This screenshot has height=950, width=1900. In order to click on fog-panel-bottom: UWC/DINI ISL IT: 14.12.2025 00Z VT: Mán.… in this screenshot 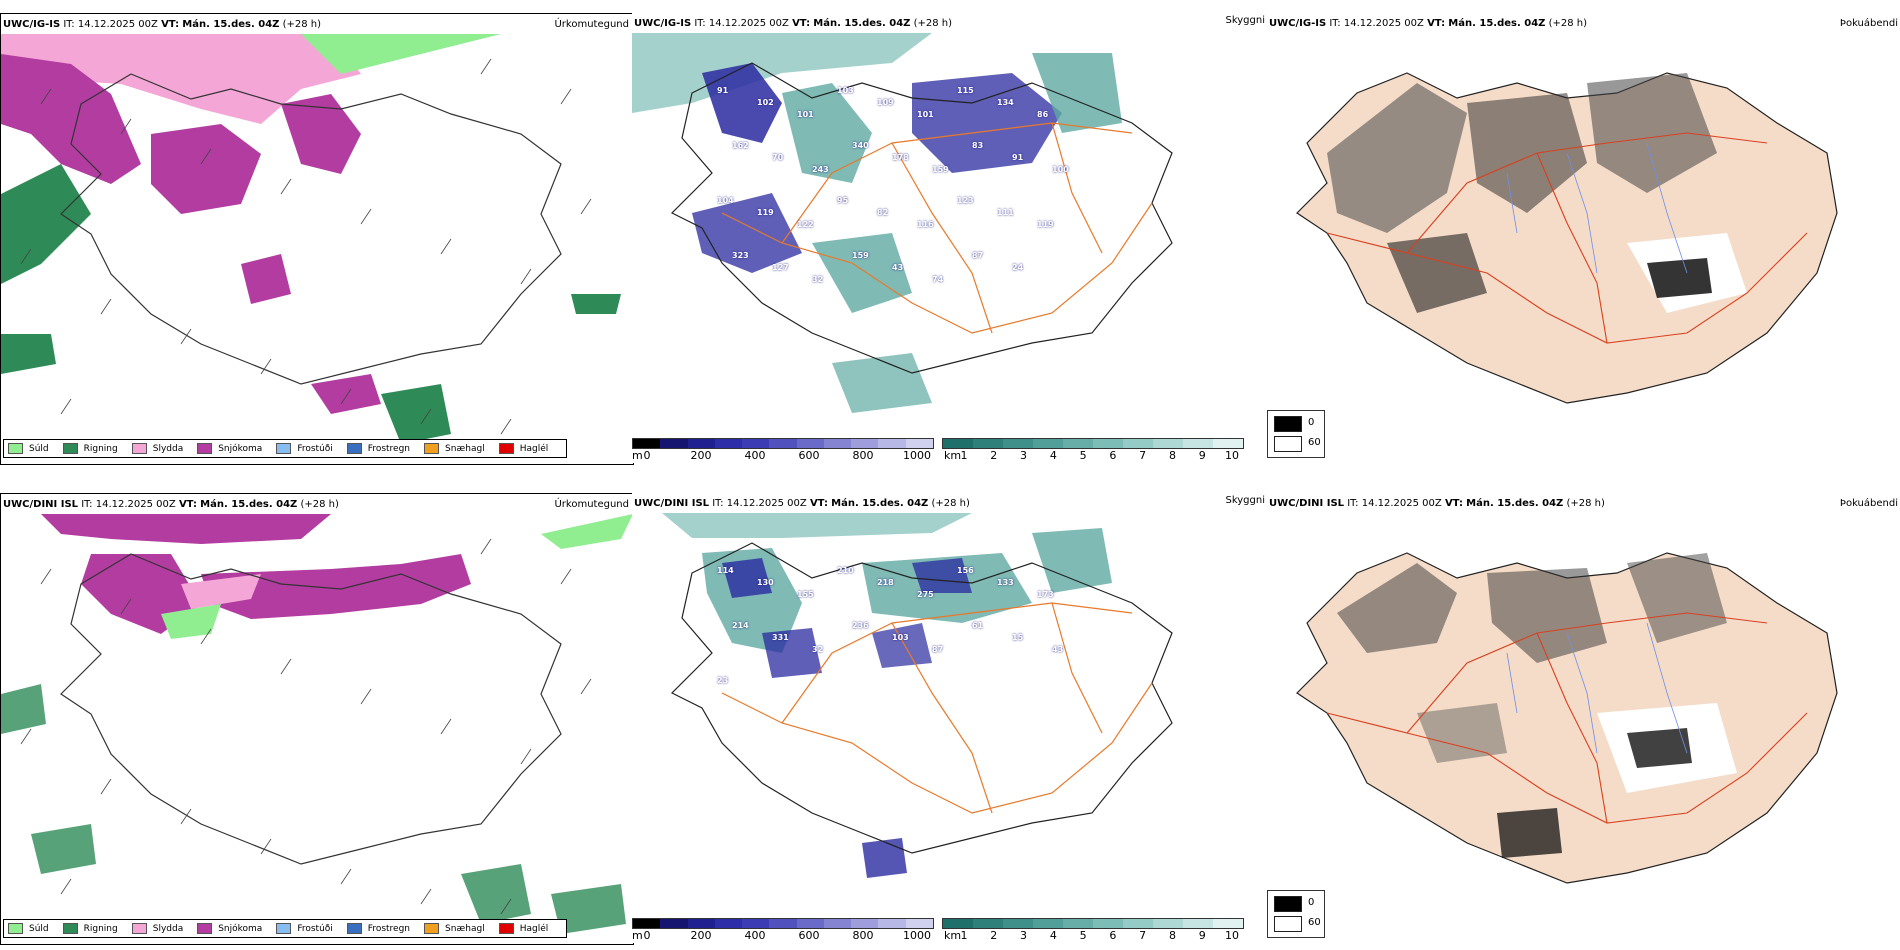, I will do `click(1583, 690)`.